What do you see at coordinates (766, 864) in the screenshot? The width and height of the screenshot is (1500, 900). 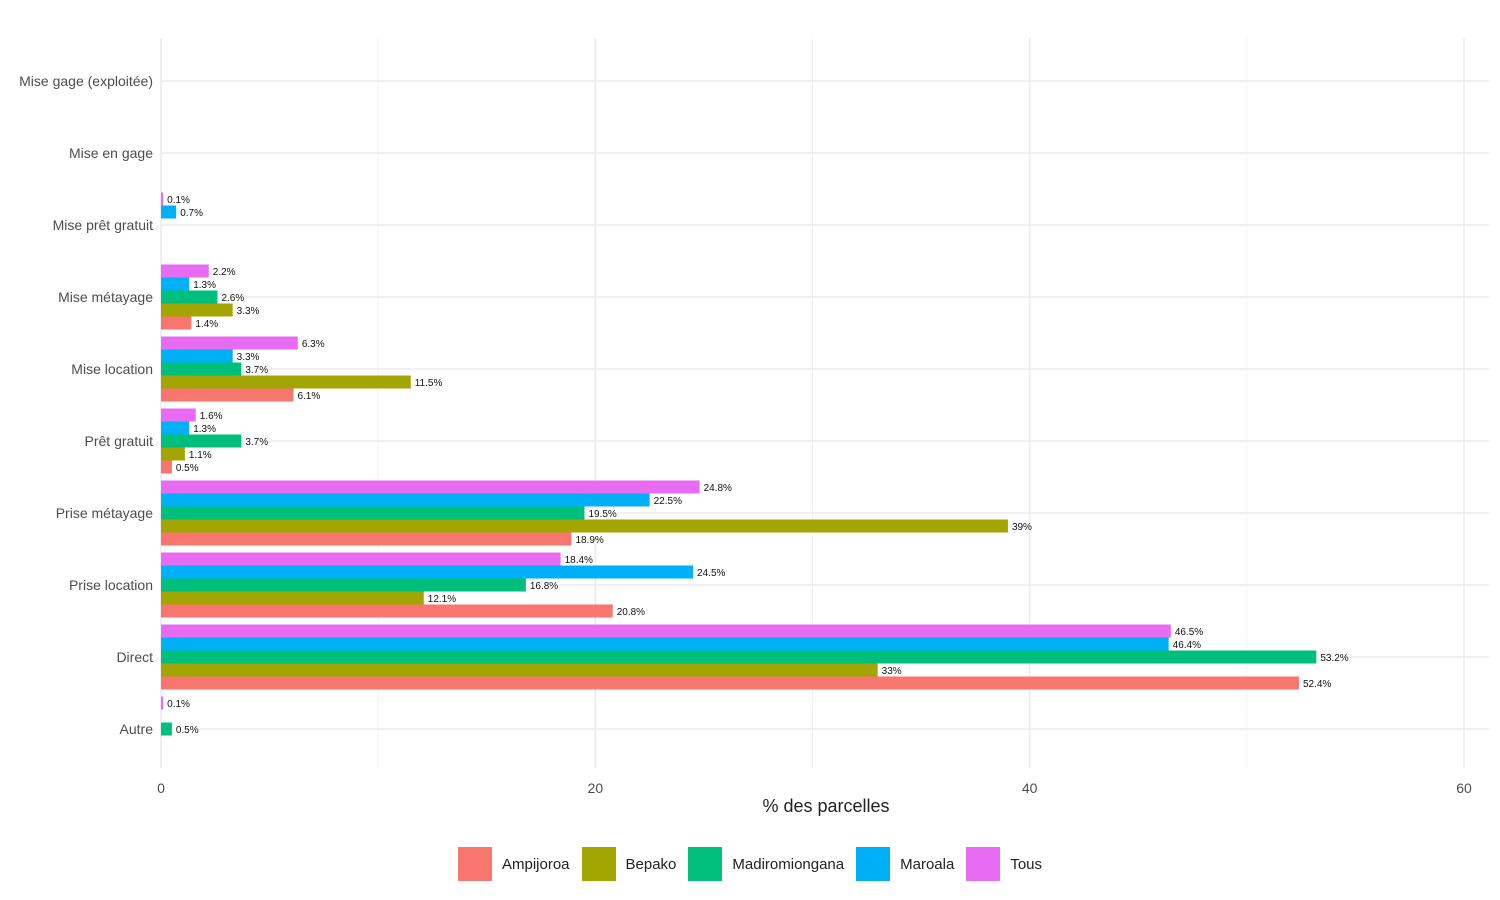 I see `legend-item: Madiromiongana` at bounding box center [766, 864].